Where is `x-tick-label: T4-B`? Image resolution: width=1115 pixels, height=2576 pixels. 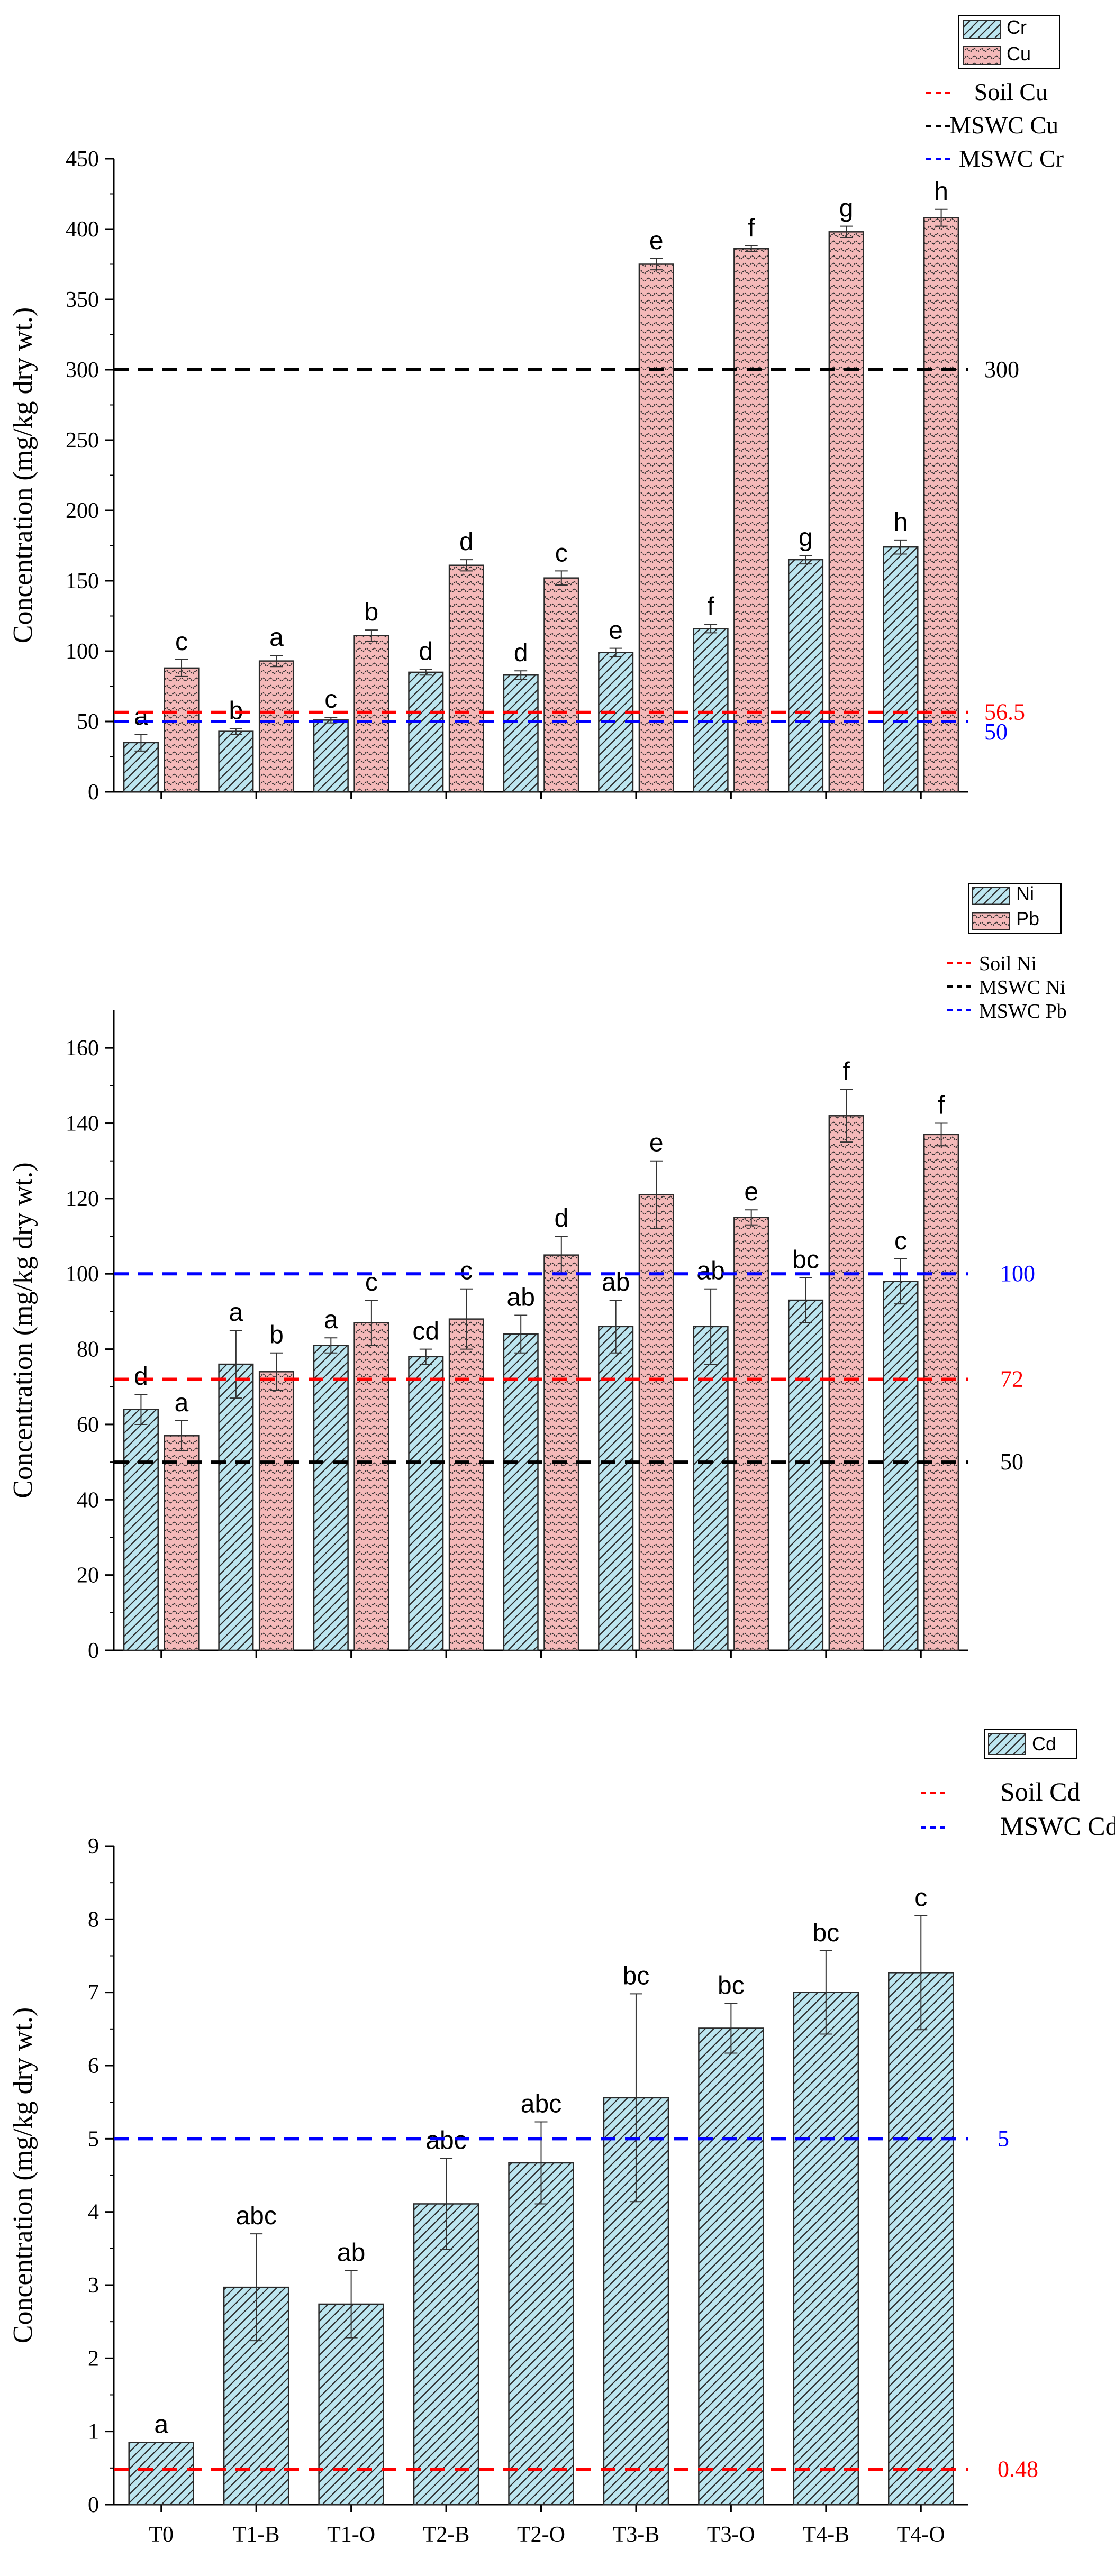 x-tick-label: T4-B is located at coordinates (827, 2535).